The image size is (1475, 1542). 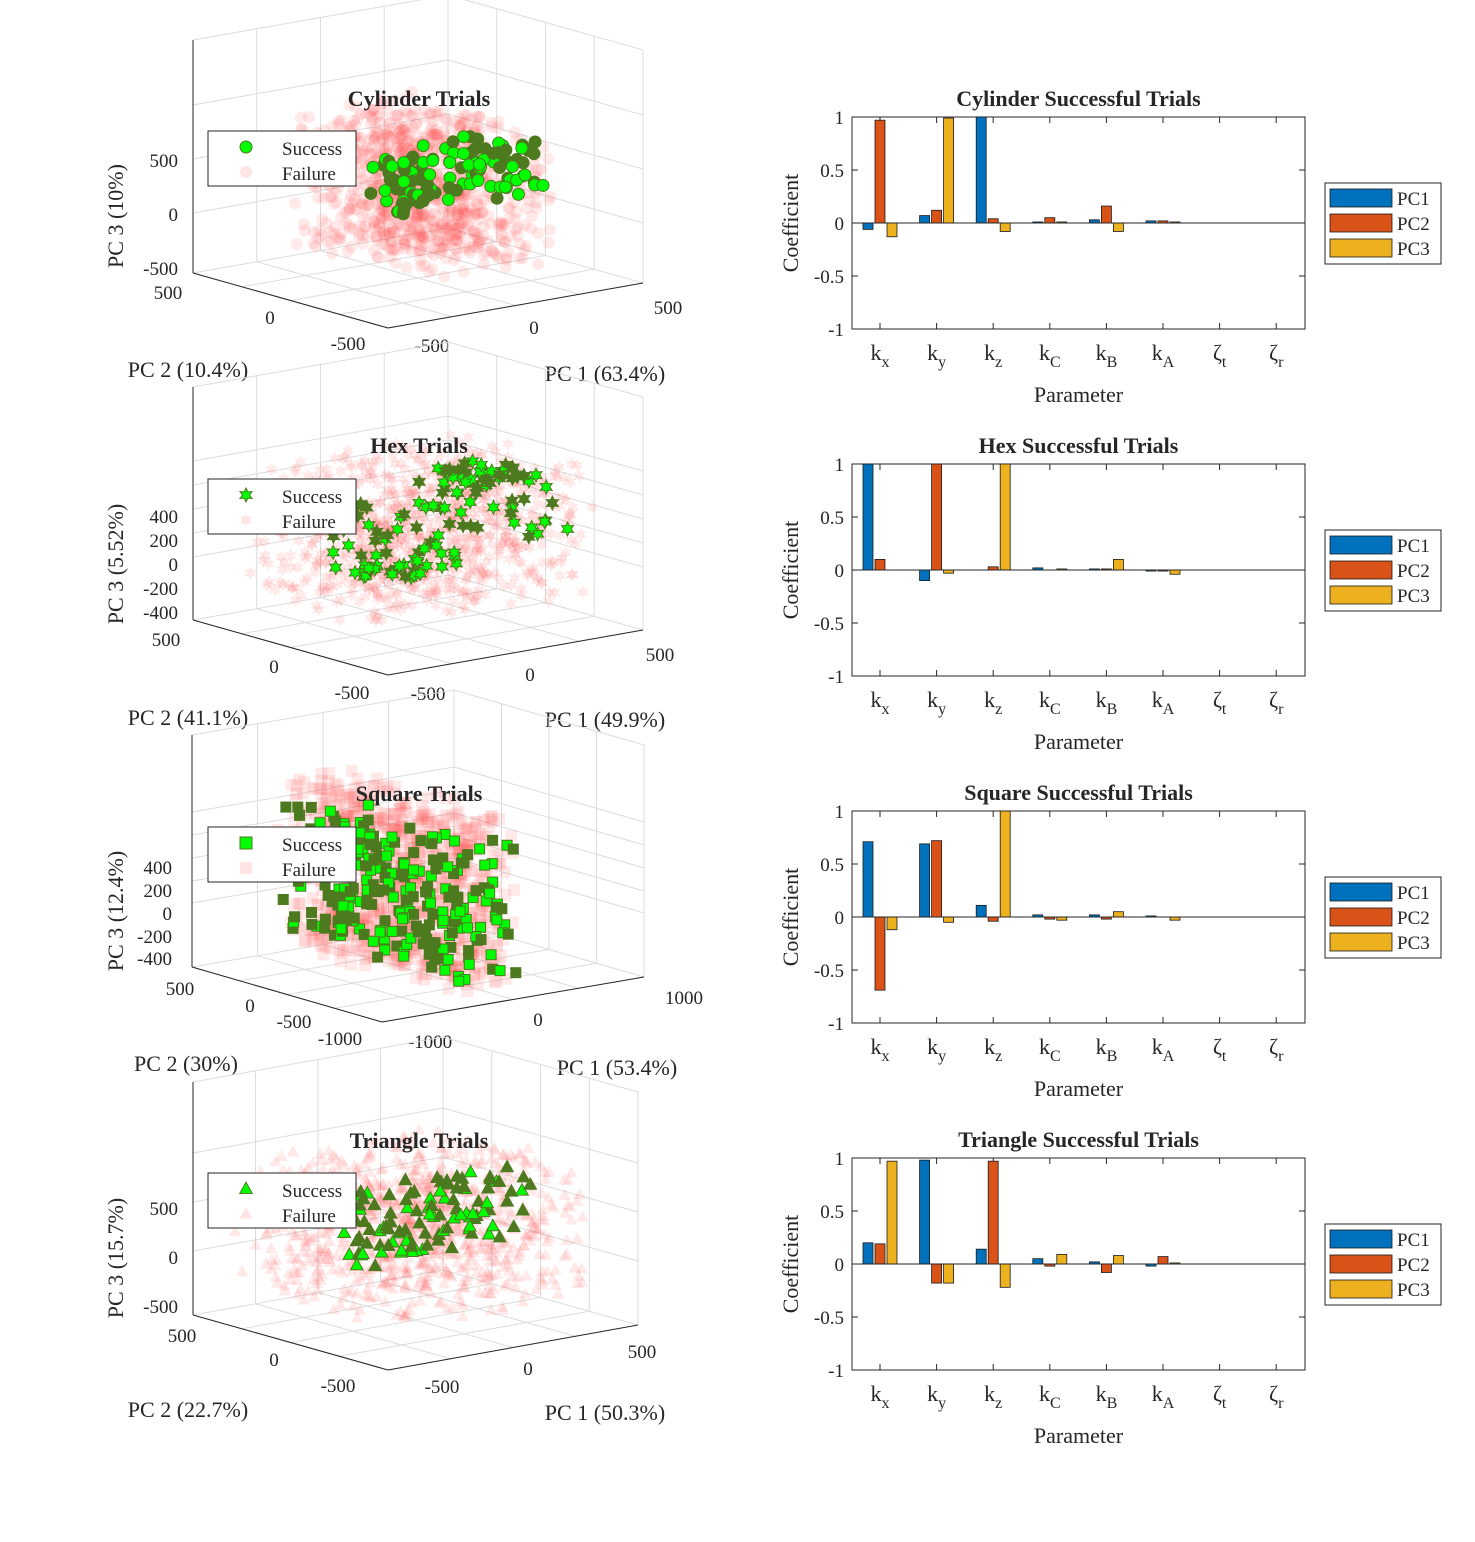 What do you see at coordinates (1413, 596) in the screenshot?
I see `legend-label-pc3: PC3` at bounding box center [1413, 596].